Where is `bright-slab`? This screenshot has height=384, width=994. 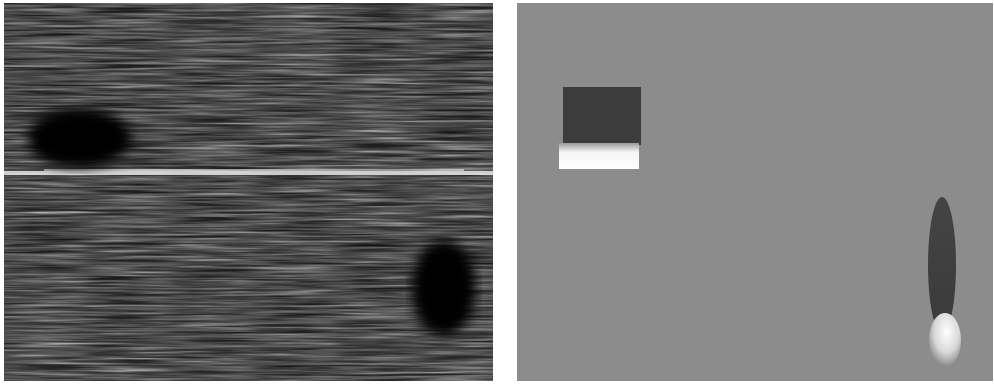 bright-slab is located at coordinates (599, 156).